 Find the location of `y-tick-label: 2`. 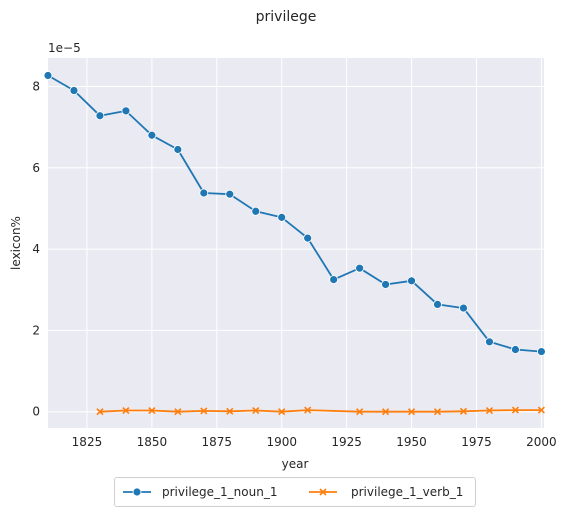

y-tick-label: 2 is located at coordinates (36, 330).